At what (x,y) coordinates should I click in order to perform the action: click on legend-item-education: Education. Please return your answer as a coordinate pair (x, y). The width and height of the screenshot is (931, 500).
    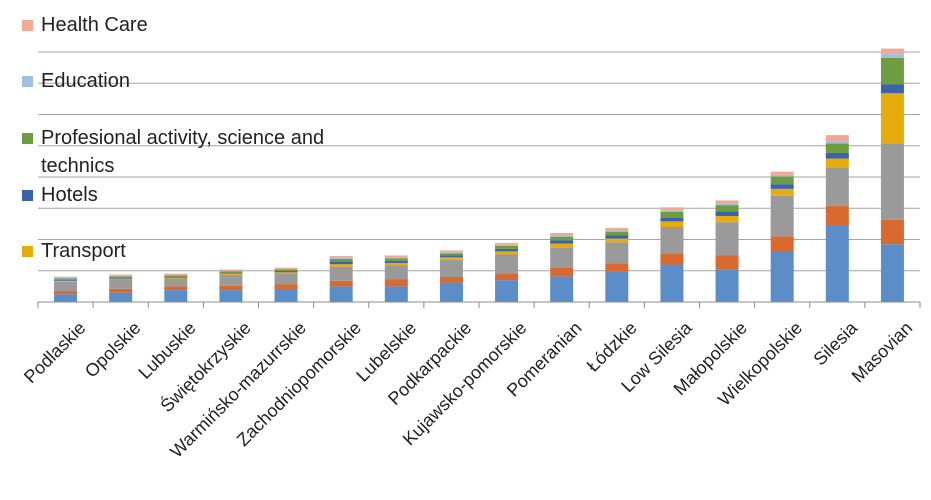
    Looking at the image, I should click on (186, 81).